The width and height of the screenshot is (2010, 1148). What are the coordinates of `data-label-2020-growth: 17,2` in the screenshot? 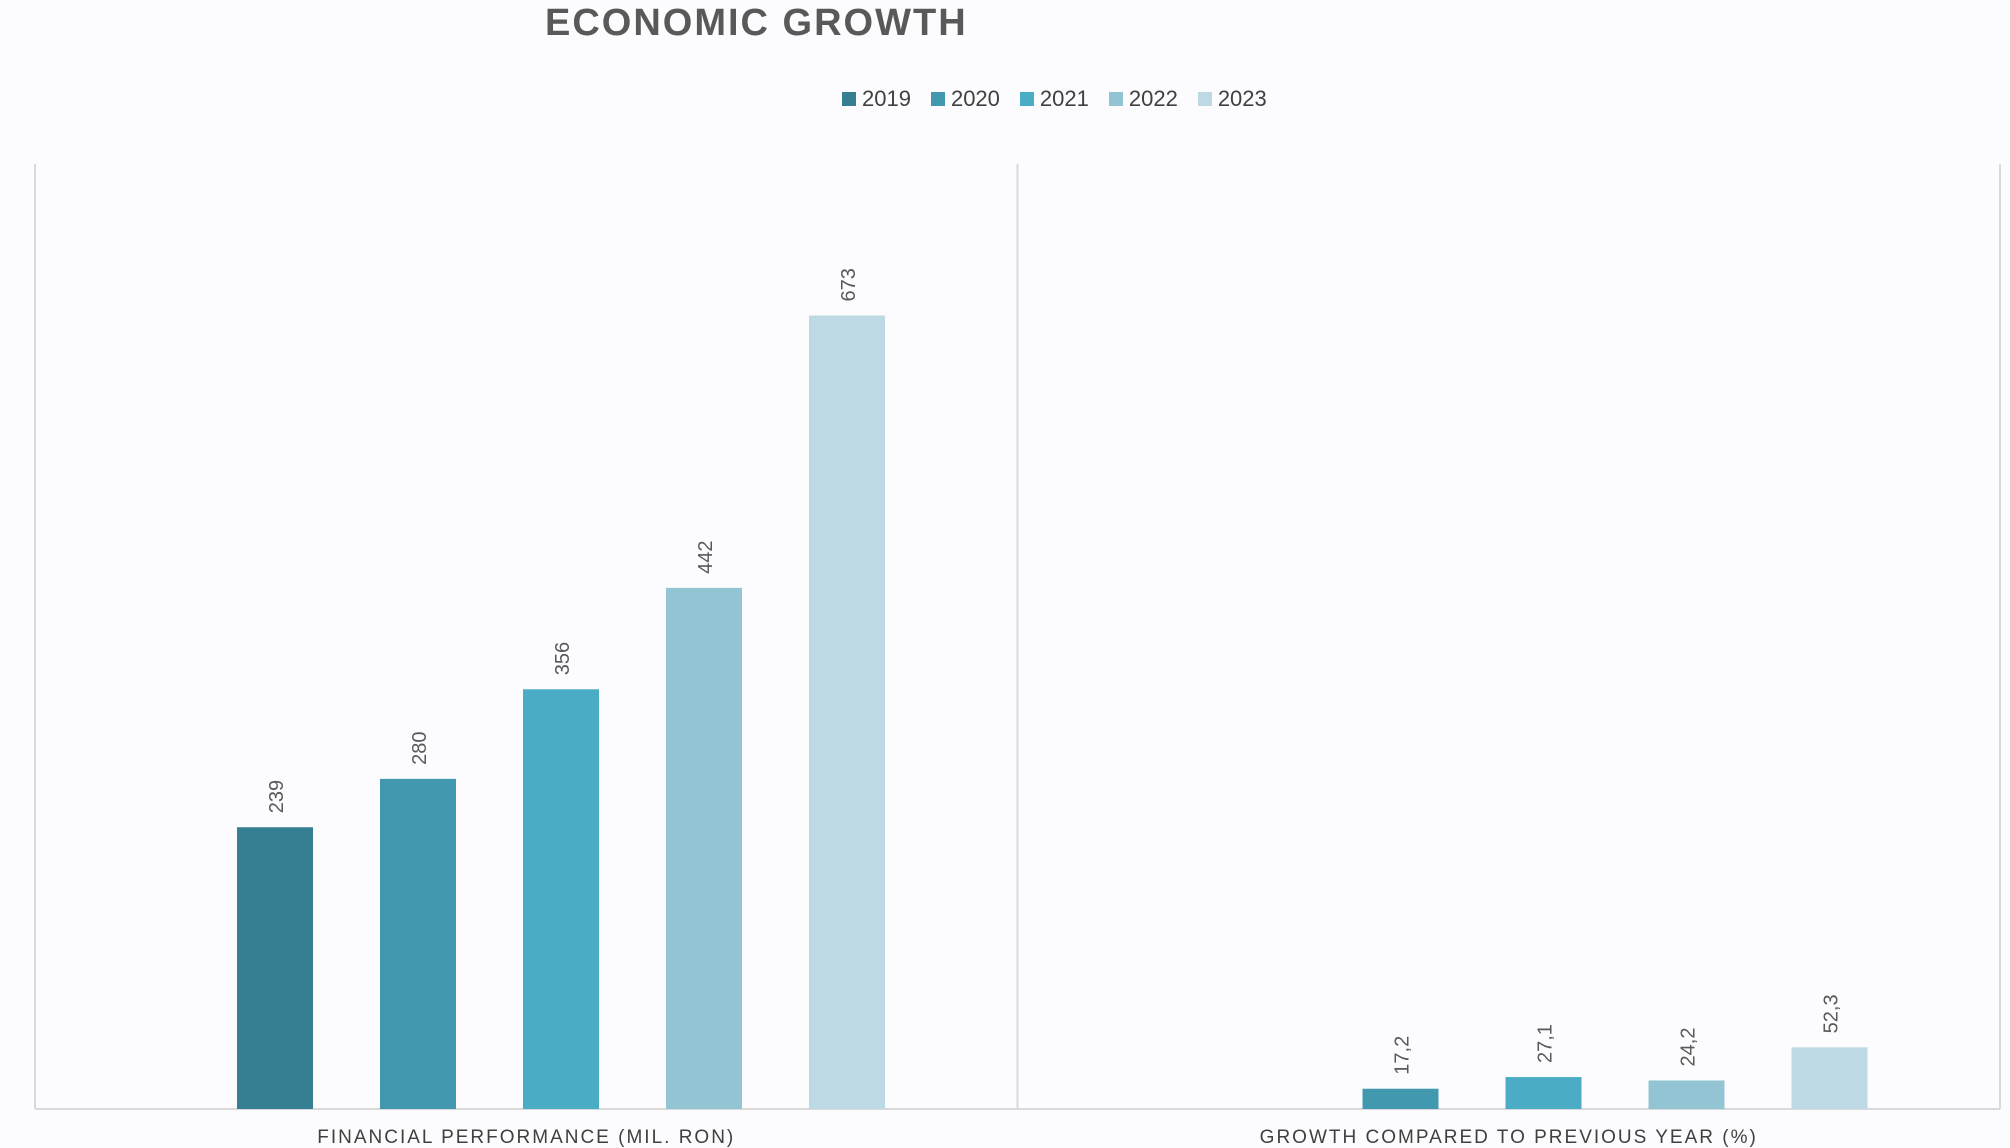 It's located at (1403, 1055).